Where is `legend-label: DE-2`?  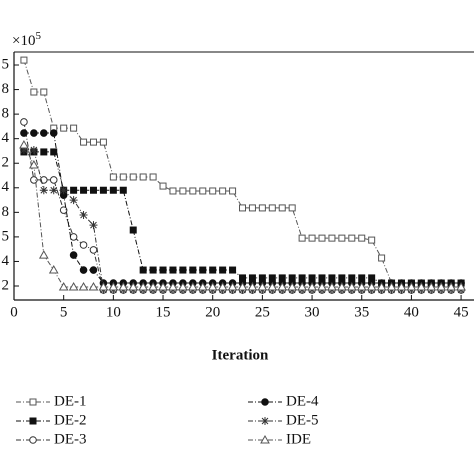
legend-label: DE-2 is located at coordinates (70, 420).